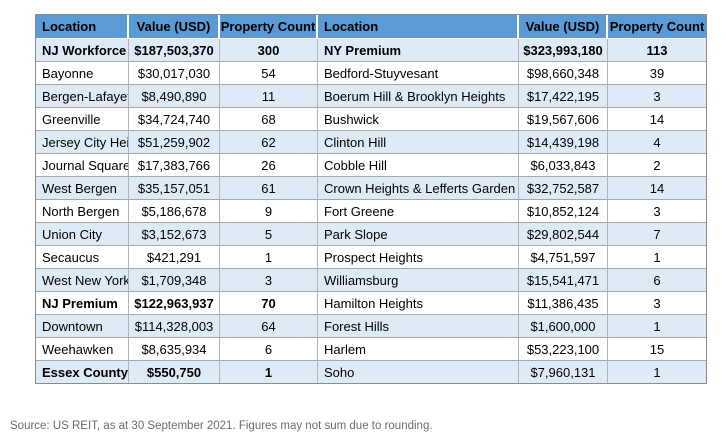 The height and width of the screenshot is (447, 726). Describe the element at coordinates (174, 349) in the screenshot. I see `cell-value-nj: $8,635,934` at that location.